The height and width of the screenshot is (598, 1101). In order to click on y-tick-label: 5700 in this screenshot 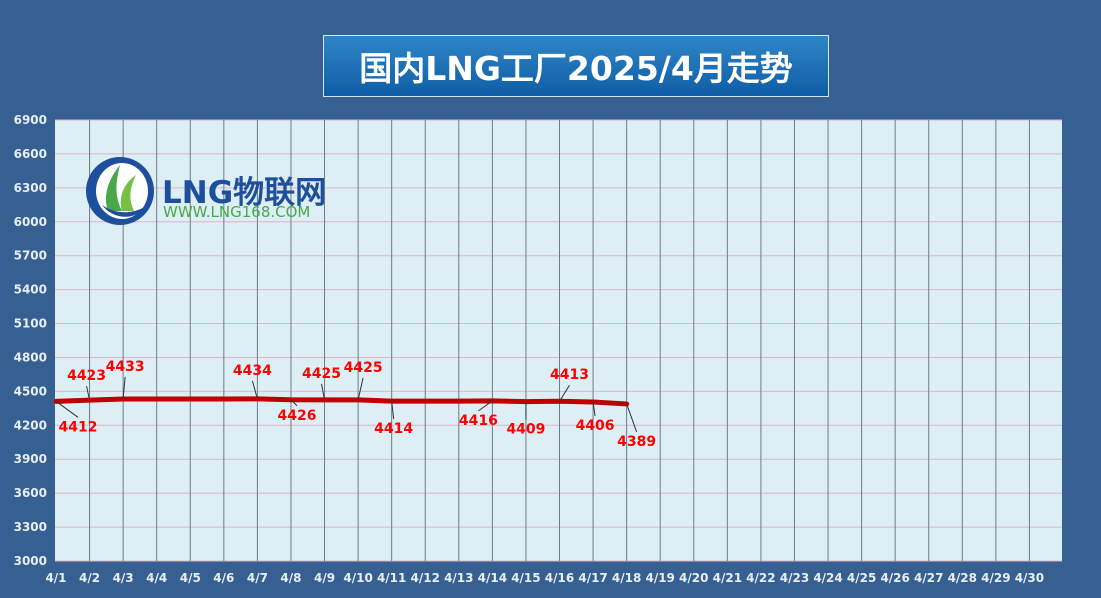, I will do `click(30, 256)`.